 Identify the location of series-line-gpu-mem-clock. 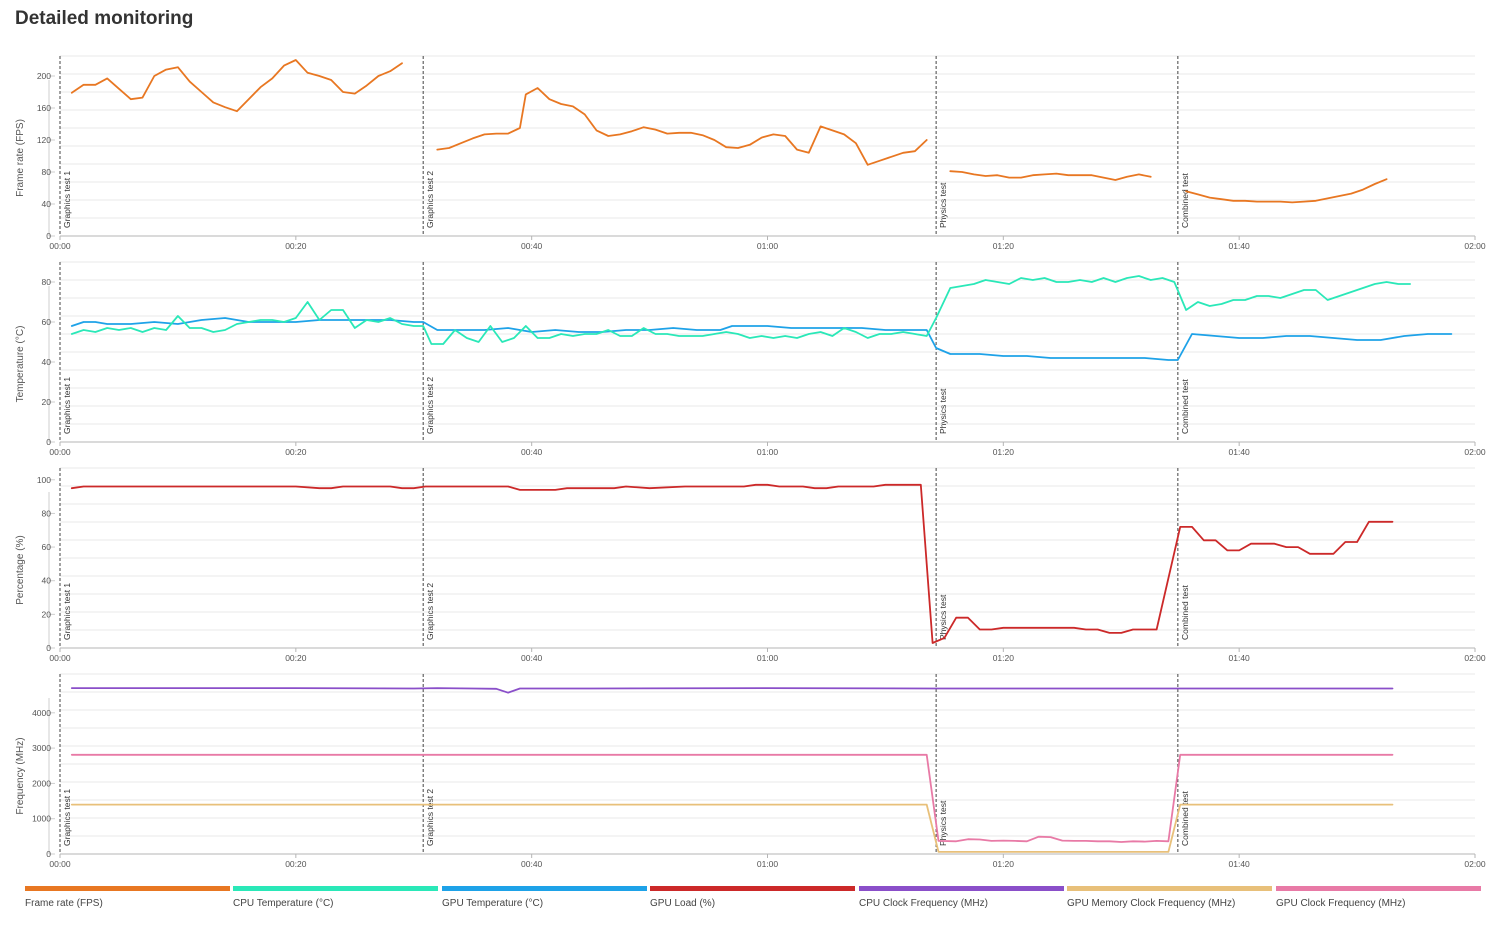
(732, 828).